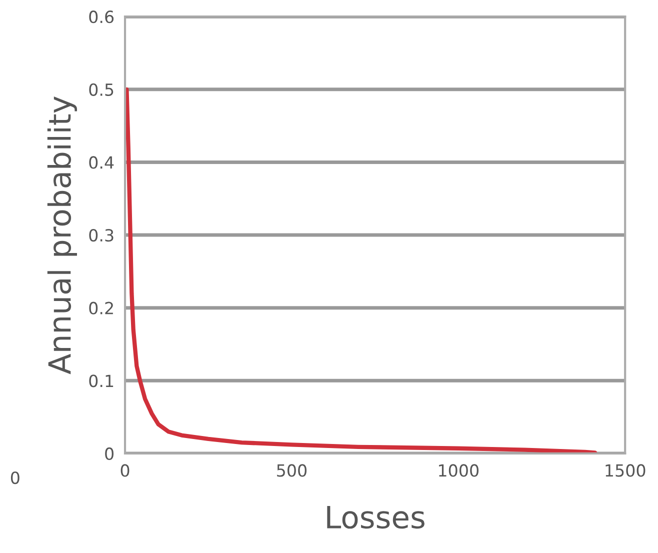 The width and height of the screenshot is (658, 553). I want to click on y-tick-label: 0.4, so click(101, 162).